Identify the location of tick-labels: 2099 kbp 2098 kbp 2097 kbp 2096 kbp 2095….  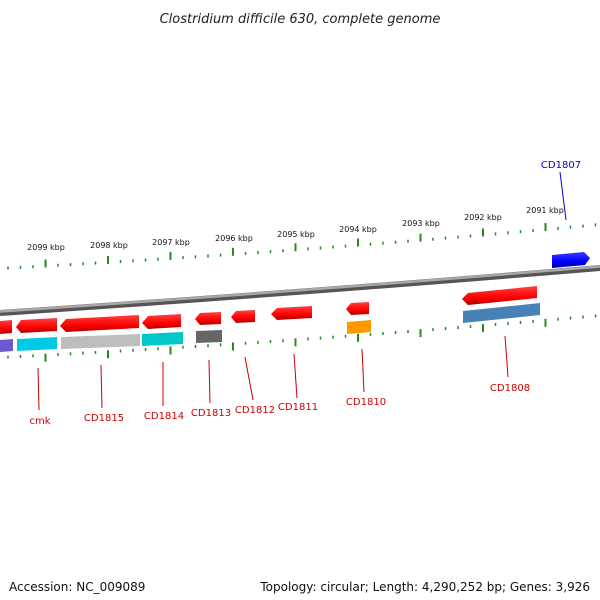
(295, 229).